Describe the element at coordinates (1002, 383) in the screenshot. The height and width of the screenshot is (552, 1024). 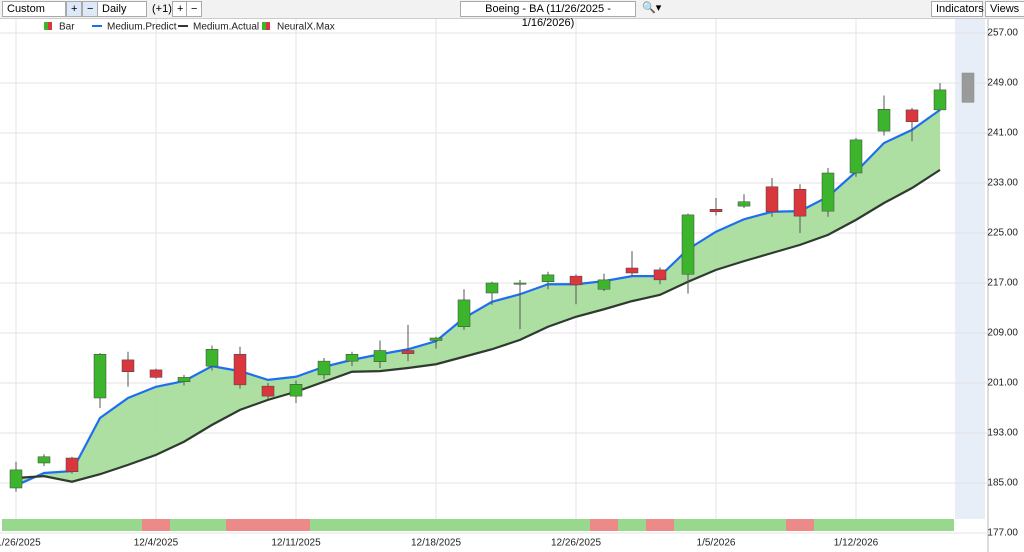
I see `y-tick-label: 201.00` at that location.